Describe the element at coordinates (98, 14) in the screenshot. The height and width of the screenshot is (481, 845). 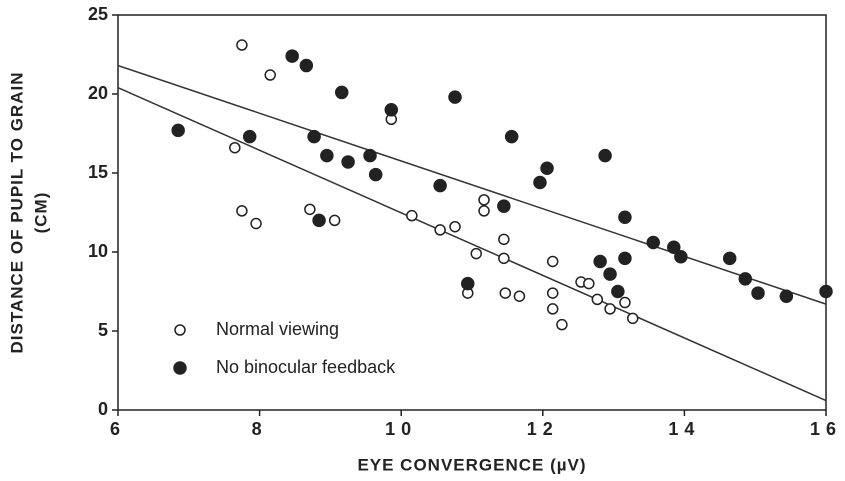
I see `y-tick-label: 25` at that location.